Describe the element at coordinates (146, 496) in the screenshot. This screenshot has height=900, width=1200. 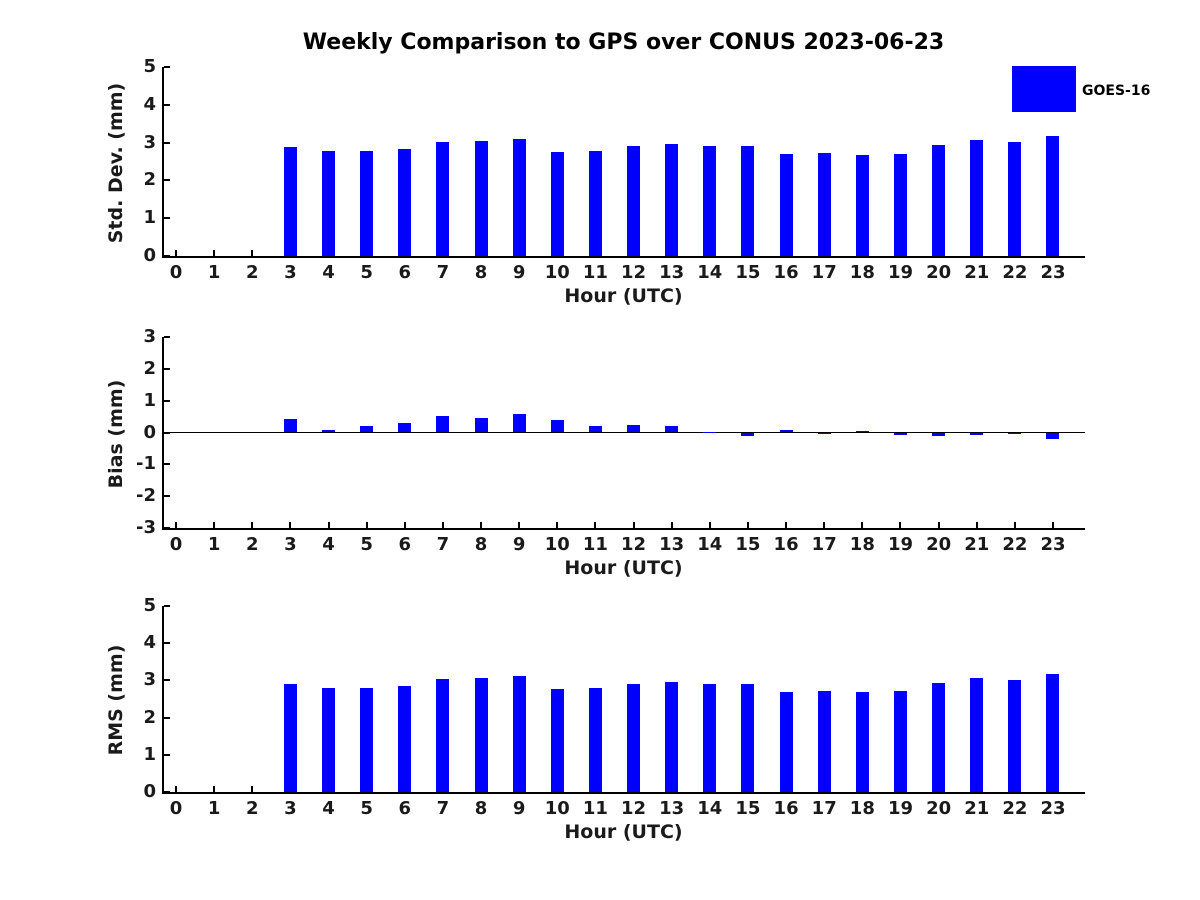
I see `y-tick-label: -2` at that location.